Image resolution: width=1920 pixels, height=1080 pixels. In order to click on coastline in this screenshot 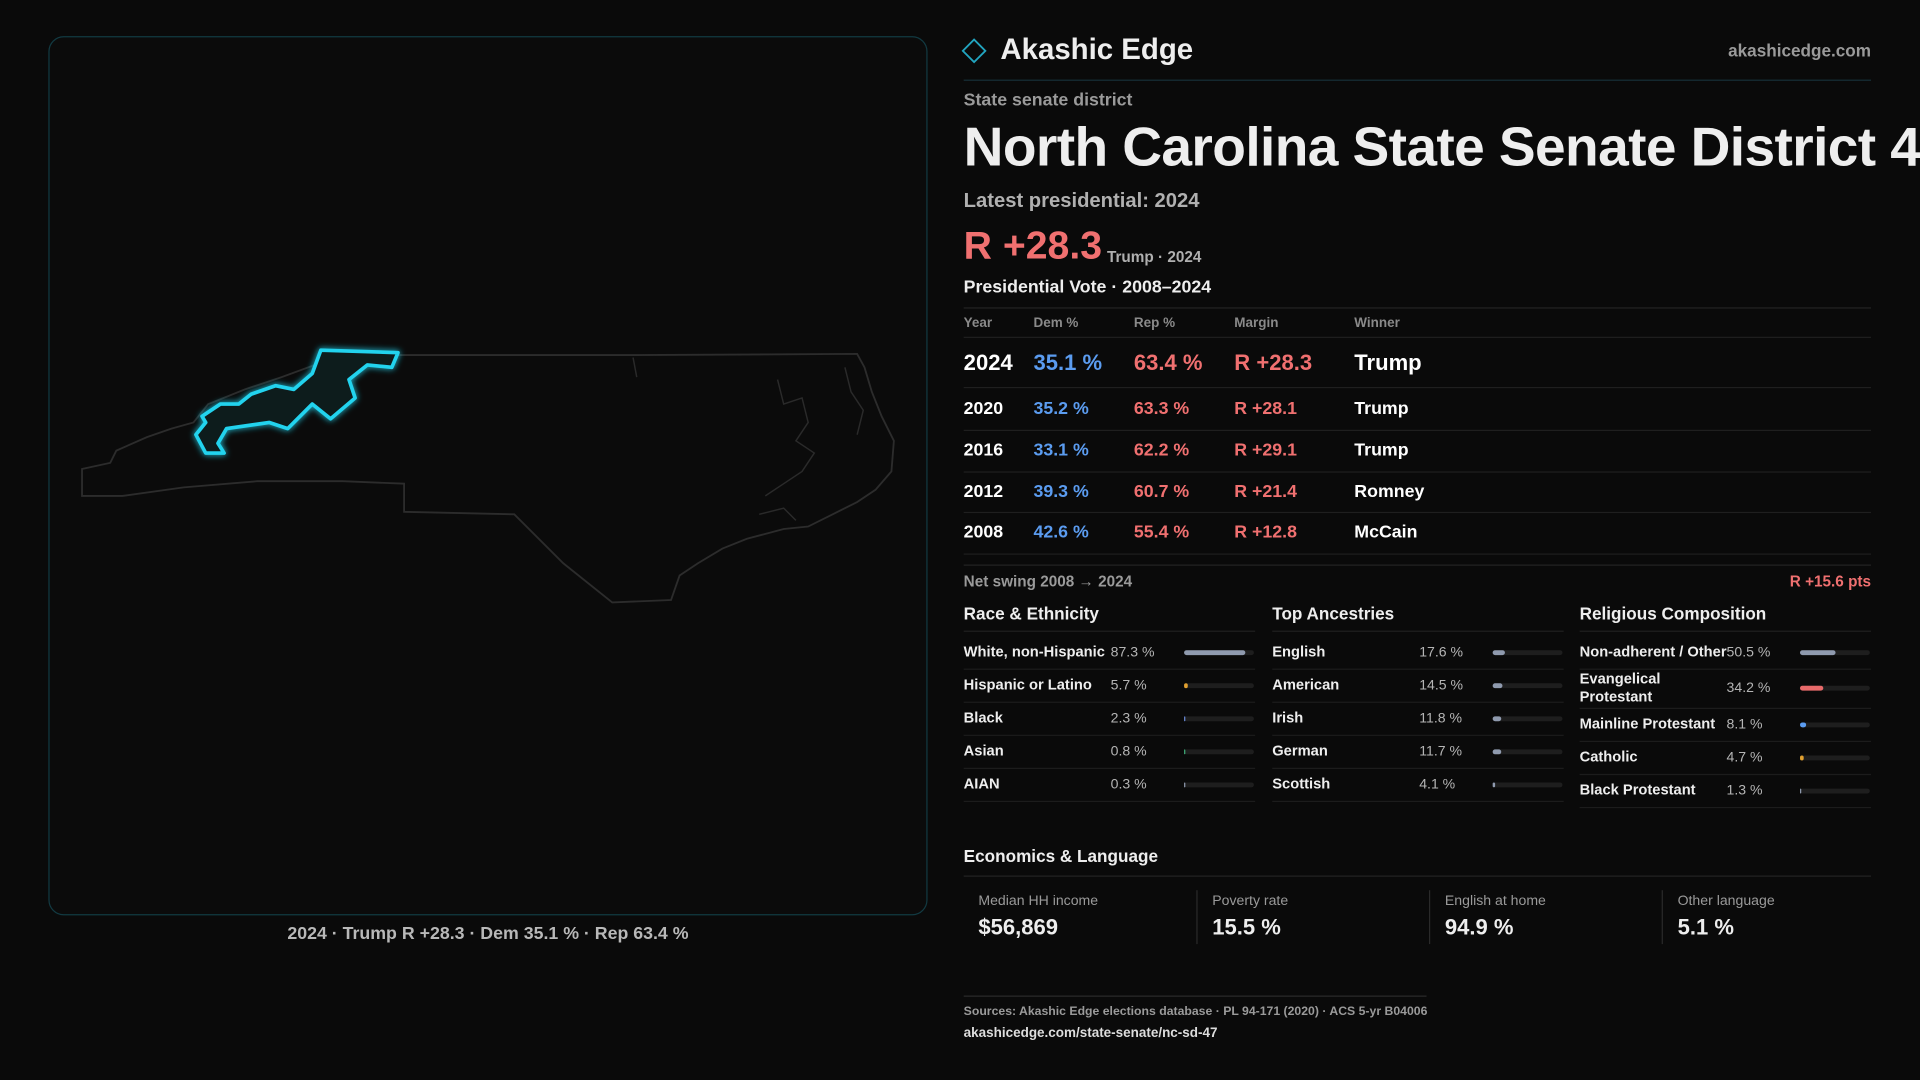, I will do `click(748, 439)`.